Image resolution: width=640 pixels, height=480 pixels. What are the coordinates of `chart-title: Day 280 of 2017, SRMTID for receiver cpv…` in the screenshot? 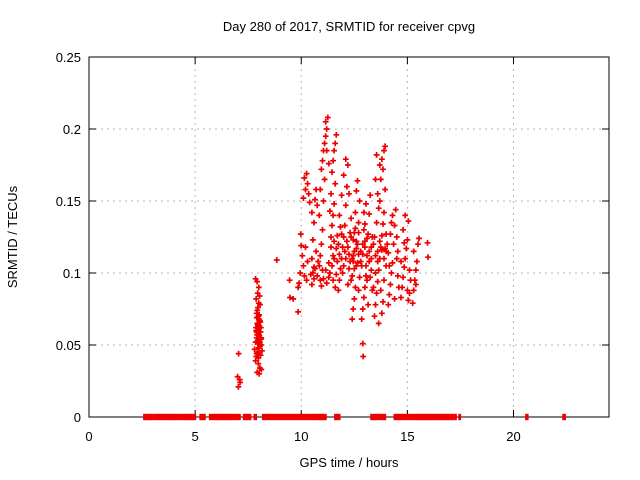 It's located at (349, 26).